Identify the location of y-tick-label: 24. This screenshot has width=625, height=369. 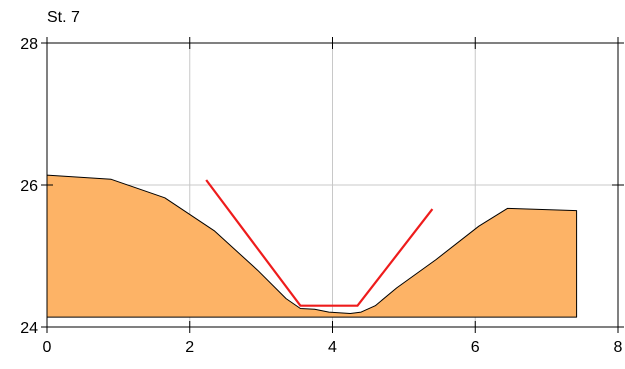
(29, 328).